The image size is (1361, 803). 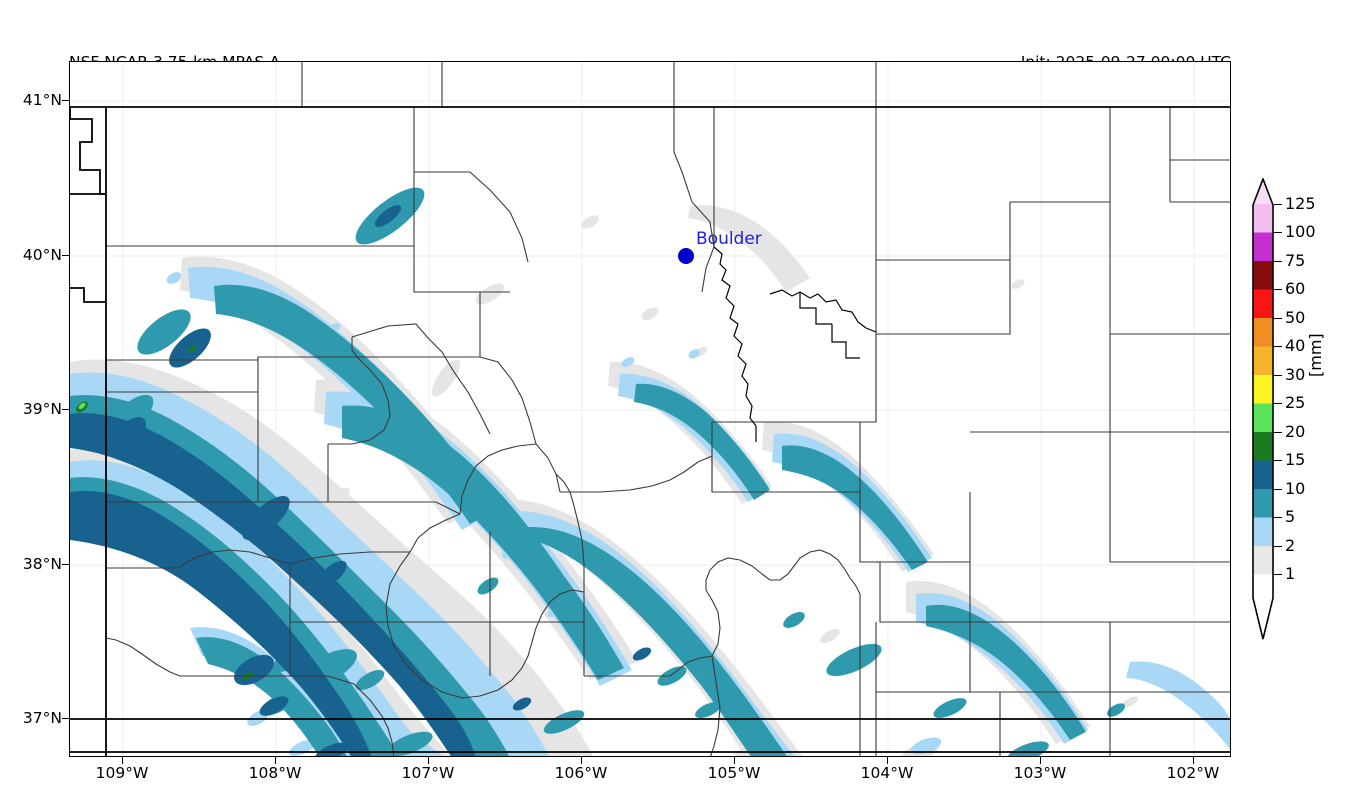 I want to click on xtick-label-109w: 109°W, so click(x=122, y=773).